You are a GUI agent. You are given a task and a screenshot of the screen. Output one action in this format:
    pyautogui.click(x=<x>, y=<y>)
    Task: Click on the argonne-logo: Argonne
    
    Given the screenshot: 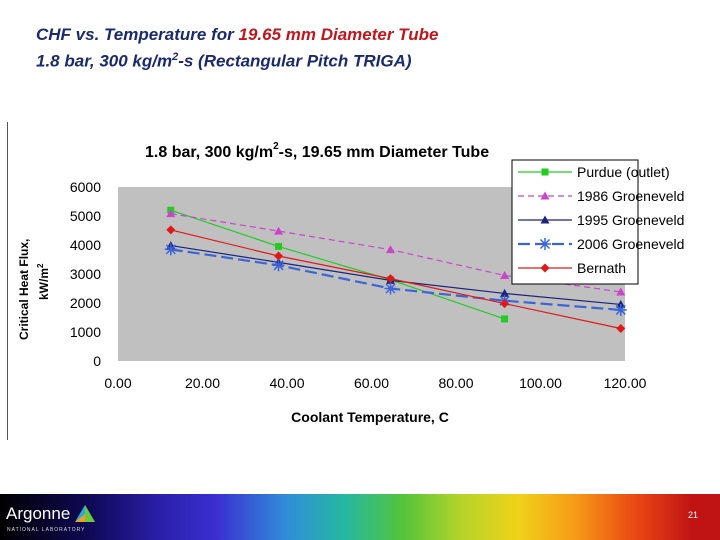 What is the action you would take?
    pyautogui.click(x=38, y=513)
    